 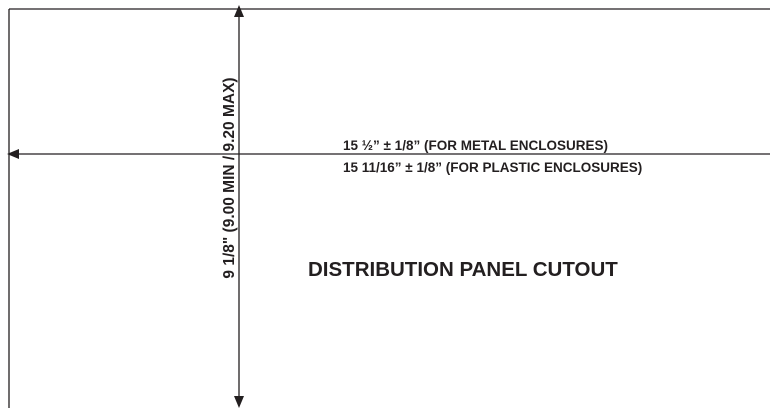 What do you see at coordinates (13, 154) in the screenshot?
I see `width-arrowhead-left-icon` at bounding box center [13, 154].